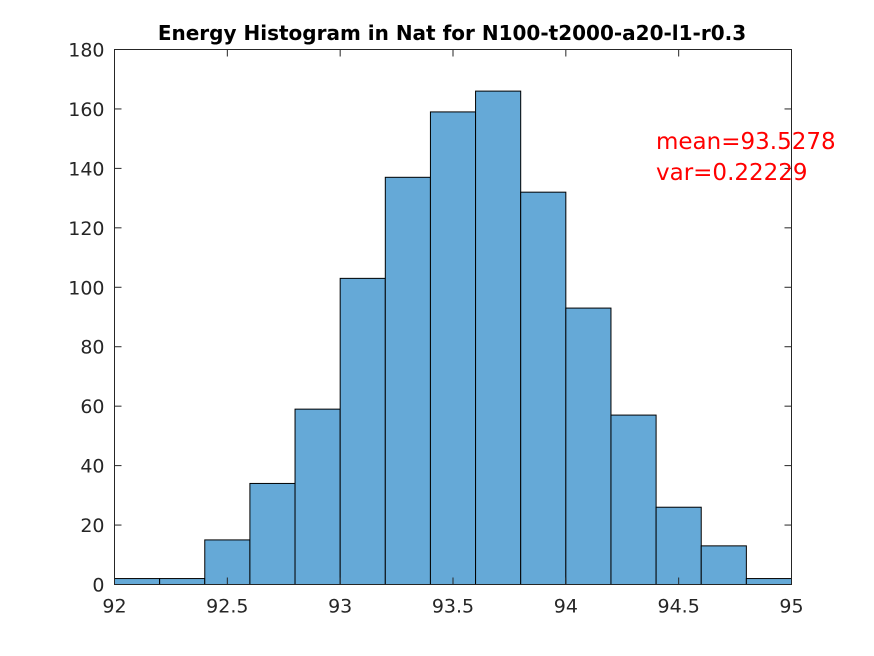  Describe the element at coordinates (92, 348) in the screenshot. I see `y-tick-label: 80` at that location.